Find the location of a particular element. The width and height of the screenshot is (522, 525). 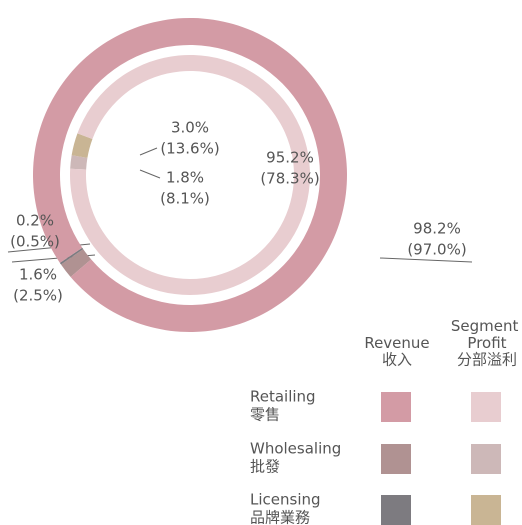

data-label: 98.2% is located at coordinates (437, 229).